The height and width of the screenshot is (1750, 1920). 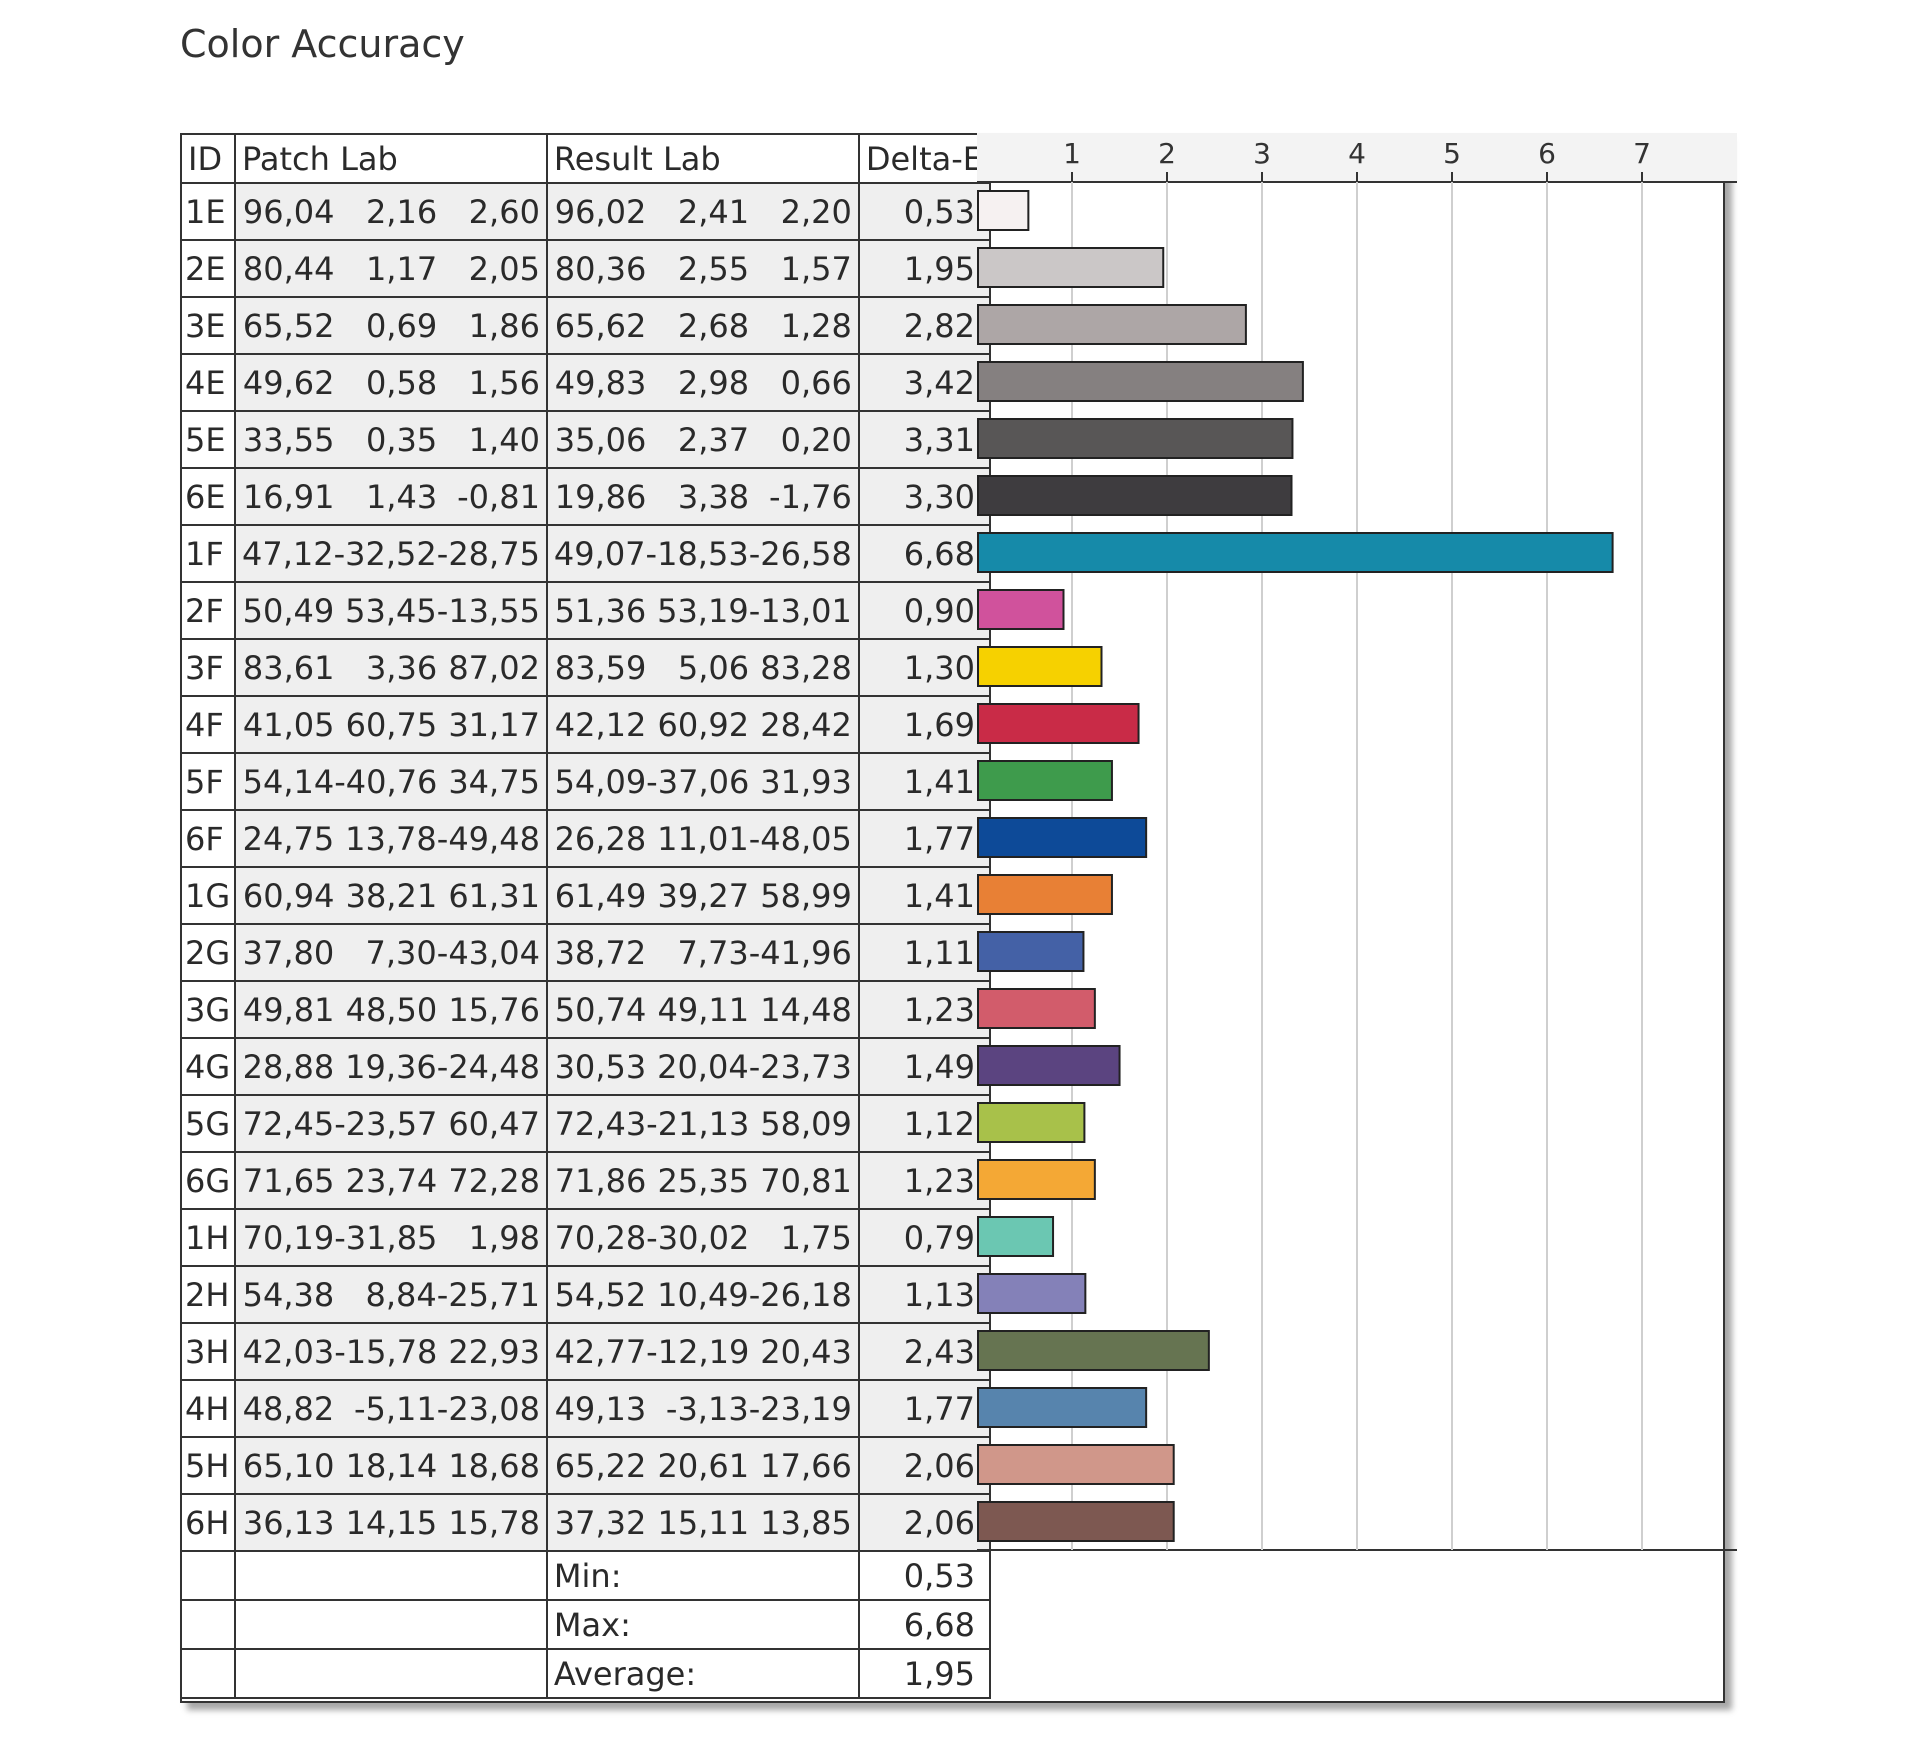 What do you see at coordinates (713, 952) in the screenshot?
I see `lab-a-value: 7,73` at bounding box center [713, 952].